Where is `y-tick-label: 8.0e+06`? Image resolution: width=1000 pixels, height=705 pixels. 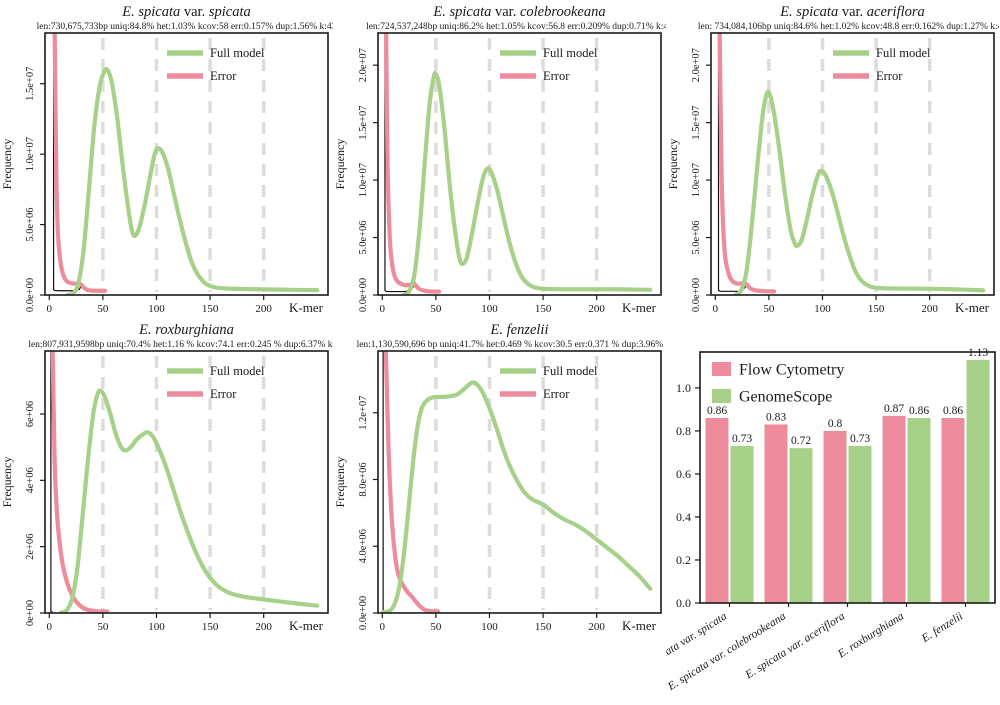 y-tick-label: 8.0e+06 is located at coordinates (363, 479).